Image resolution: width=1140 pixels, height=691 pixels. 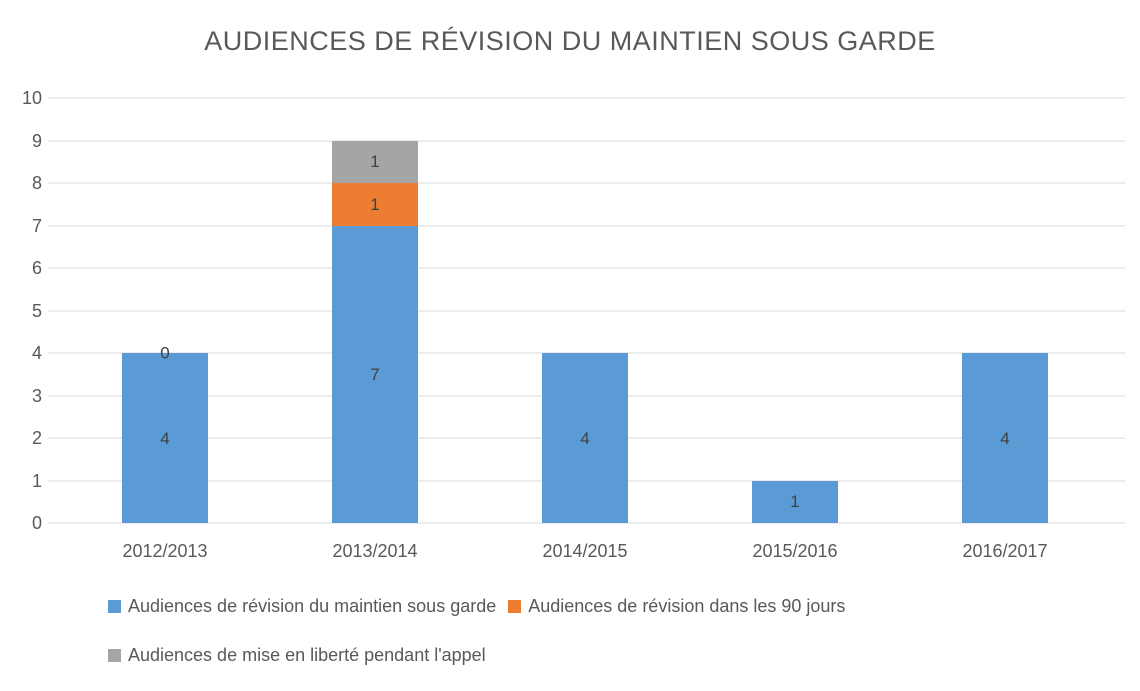 What do you see at coordinates (795, 551) in the screenshot?
I see `x-axis-tick-label: 2015/2016` at bounding box center [795, 551].